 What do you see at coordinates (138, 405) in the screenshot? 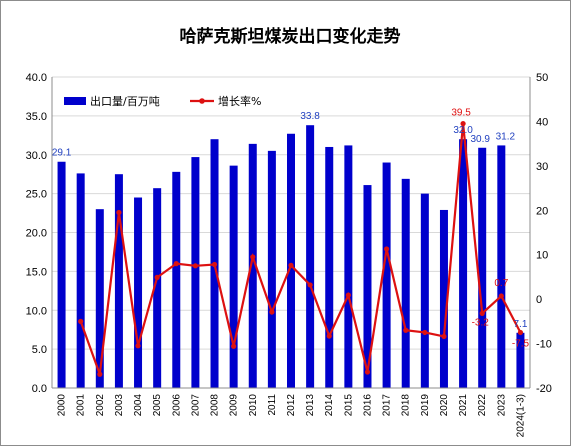
I see `x-tick-label: 2004` at bounding box center [138, 405].